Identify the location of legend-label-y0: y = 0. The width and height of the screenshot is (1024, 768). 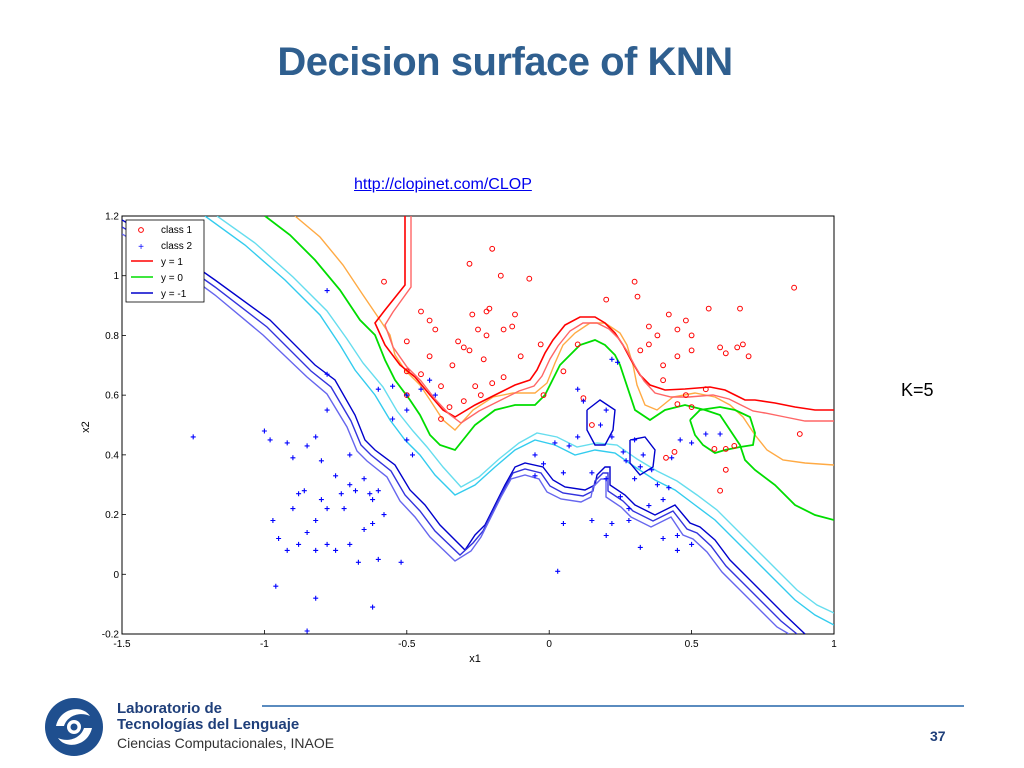
(172, 278).